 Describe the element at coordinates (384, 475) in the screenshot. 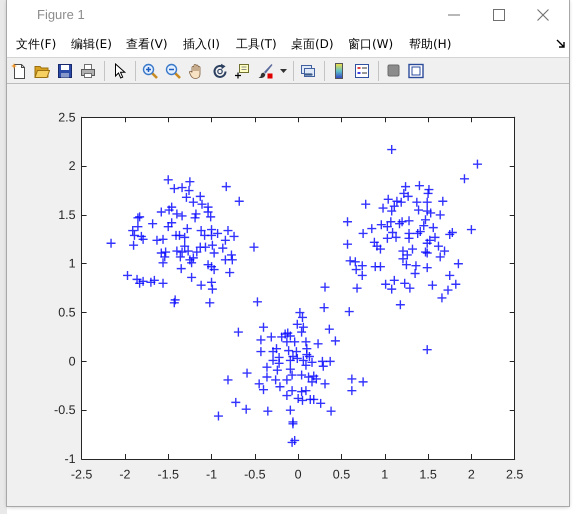

I see `x-tick-label: 1` at that location.